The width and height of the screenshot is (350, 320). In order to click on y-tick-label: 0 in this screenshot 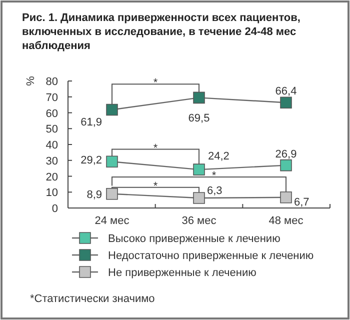, I will do `click(55, 209)`.